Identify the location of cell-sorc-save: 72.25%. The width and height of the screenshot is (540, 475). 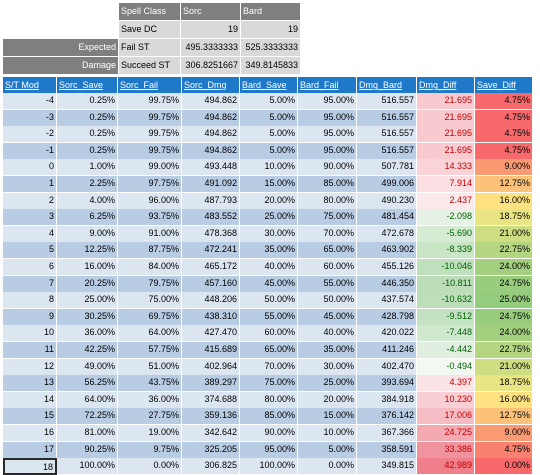
(87, 417).